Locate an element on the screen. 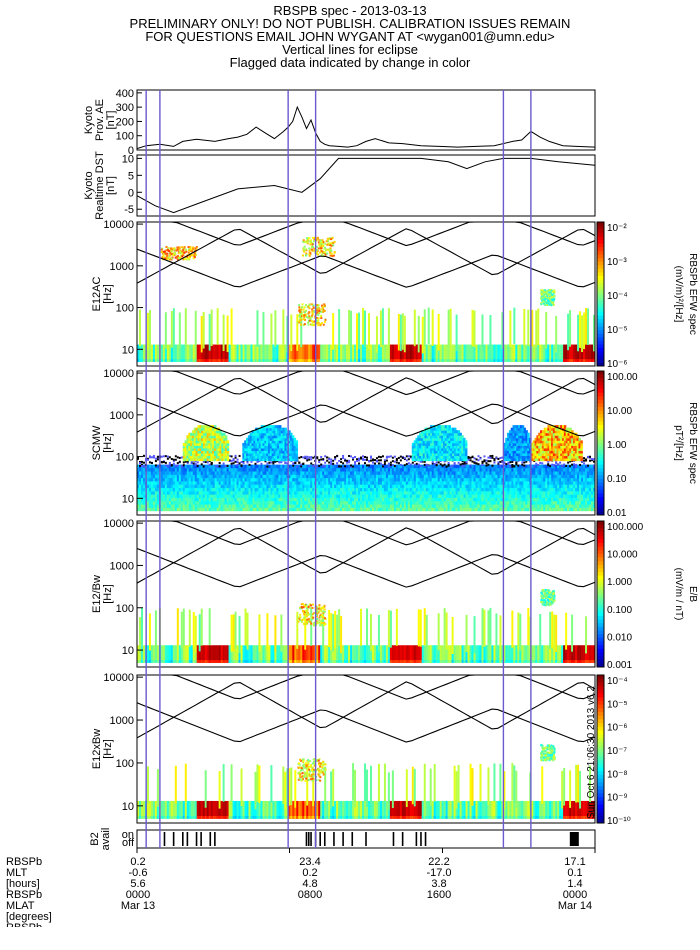 The height and width of the screenshot is (950, 700). spectrogram-ylabel: E12AC is located at coordinates (97, 294).